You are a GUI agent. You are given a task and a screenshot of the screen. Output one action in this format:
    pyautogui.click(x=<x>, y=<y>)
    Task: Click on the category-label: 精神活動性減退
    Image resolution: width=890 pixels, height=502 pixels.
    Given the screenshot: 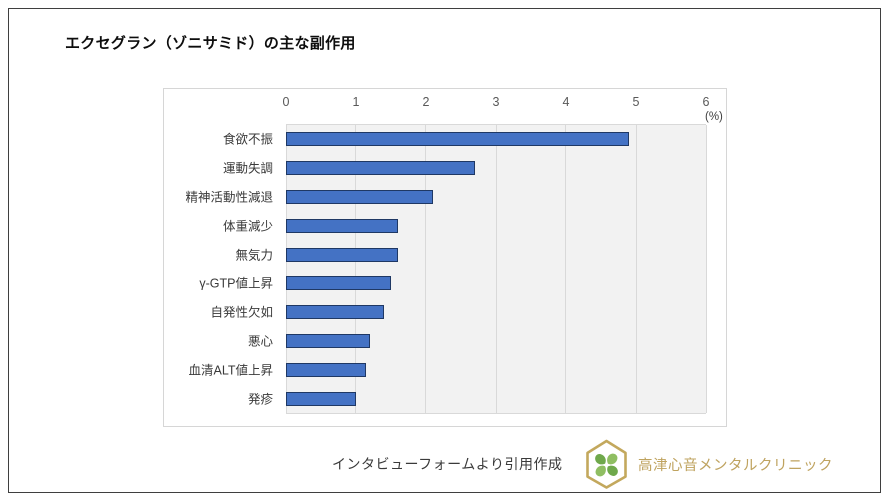 What is the action you would take?
    pyautogui.click(x=229, y=197)
    